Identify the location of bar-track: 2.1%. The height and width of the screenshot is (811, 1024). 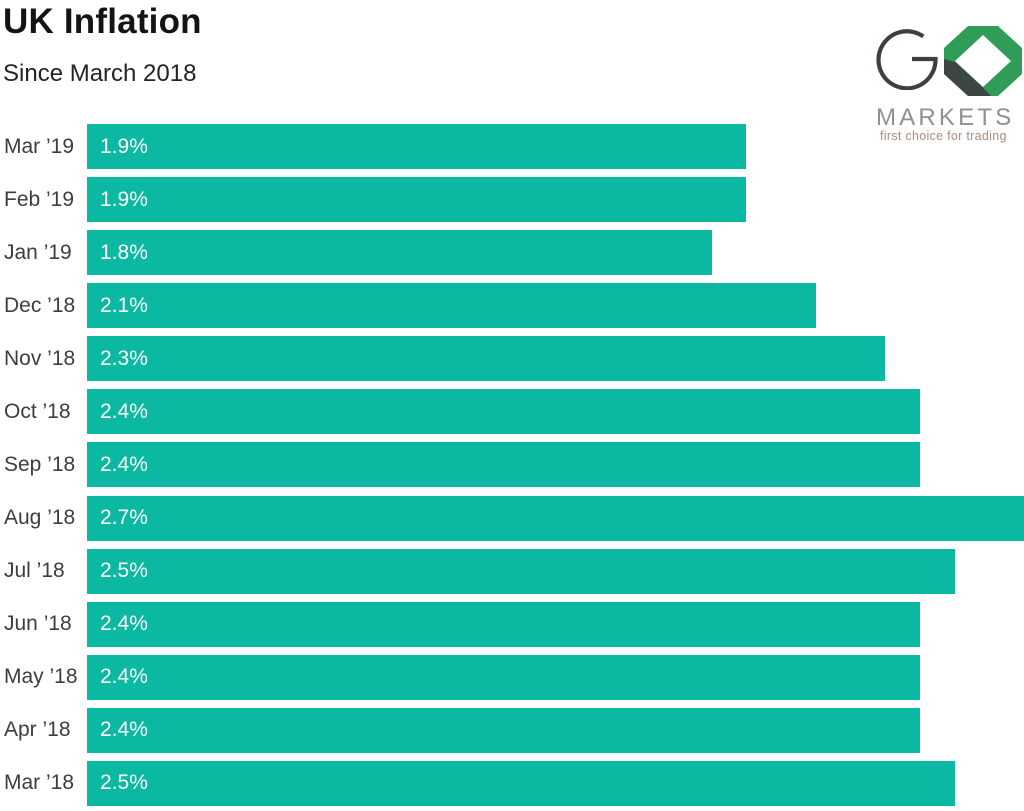
(555, 306).